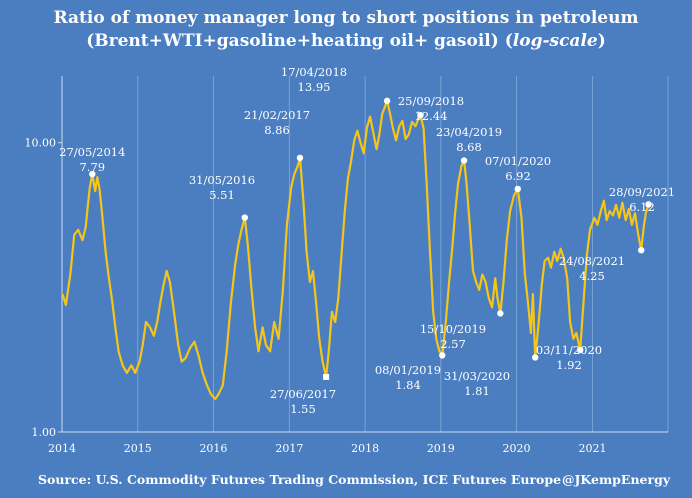 This screenshot has width=692, height=498. Describe the element at coordinates (213, 448) in the screenshot. I see `x-tick-label: 2016` at that location.